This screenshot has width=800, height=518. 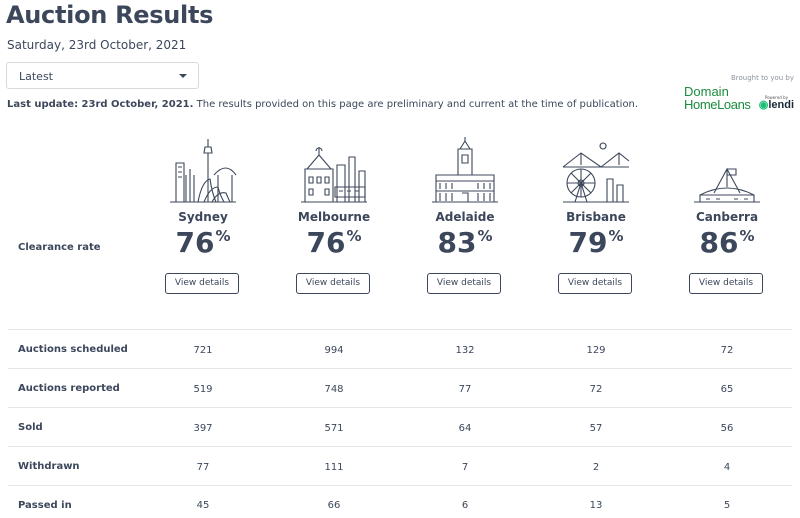 What do you see at coordinates (334, 505) in the screenshot?
I see `table-cell: 66` at bounding box center [334, 505].